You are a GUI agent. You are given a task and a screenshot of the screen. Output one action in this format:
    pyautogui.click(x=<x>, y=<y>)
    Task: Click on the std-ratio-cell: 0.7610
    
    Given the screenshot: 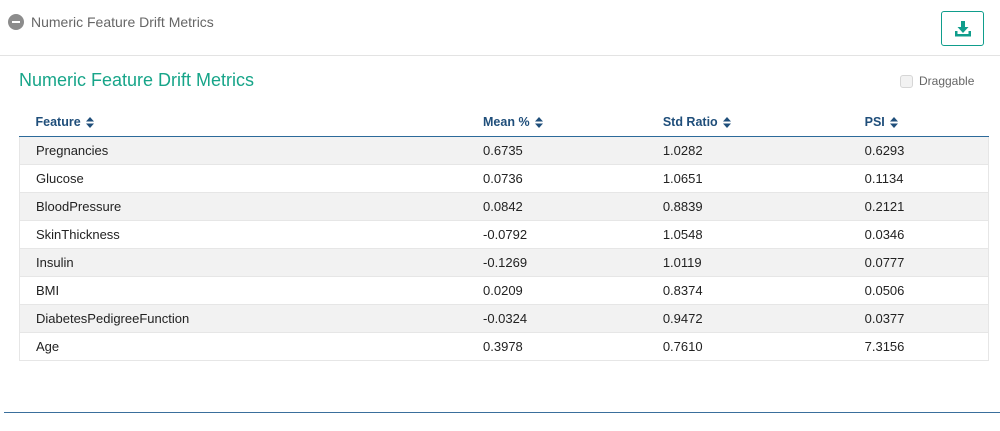 What is the action you would take?
    pyautogui.click(x=747, y=346)
    